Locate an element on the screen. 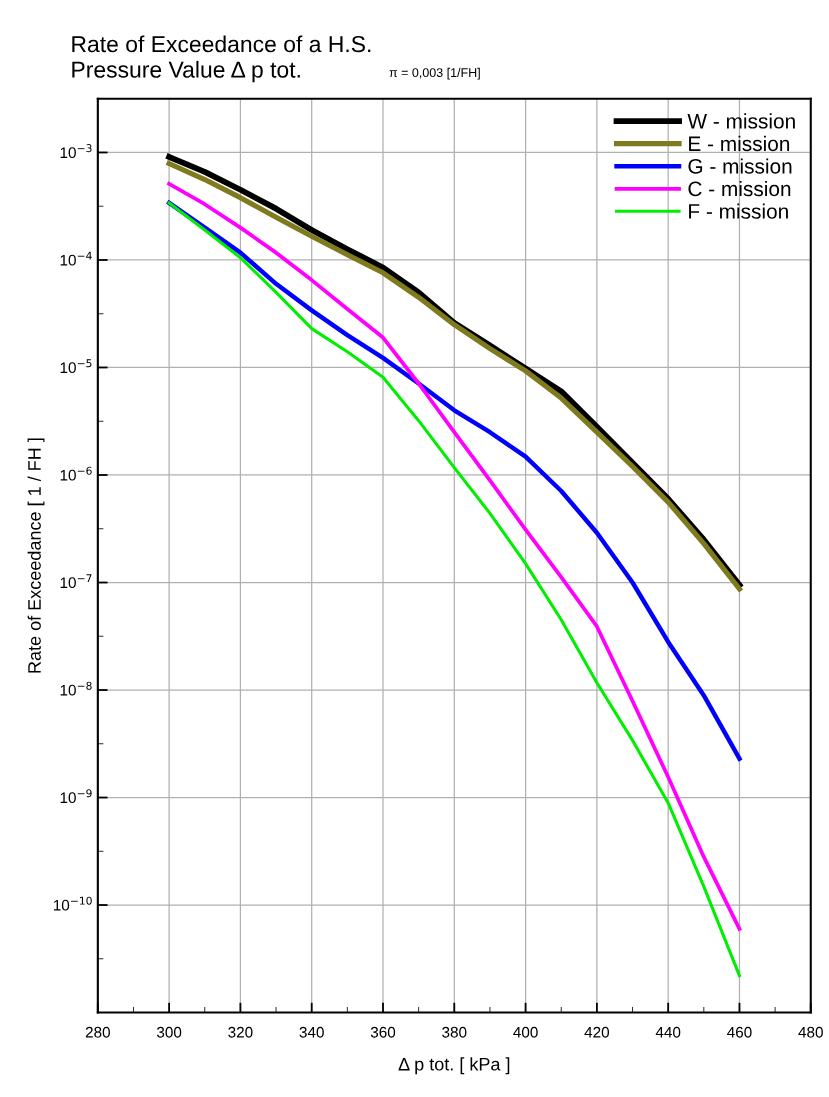 Image resolution: width=829 pixels, height=1097 pixels. x-tick-label: 440 is located at coordinates (668, 1032).